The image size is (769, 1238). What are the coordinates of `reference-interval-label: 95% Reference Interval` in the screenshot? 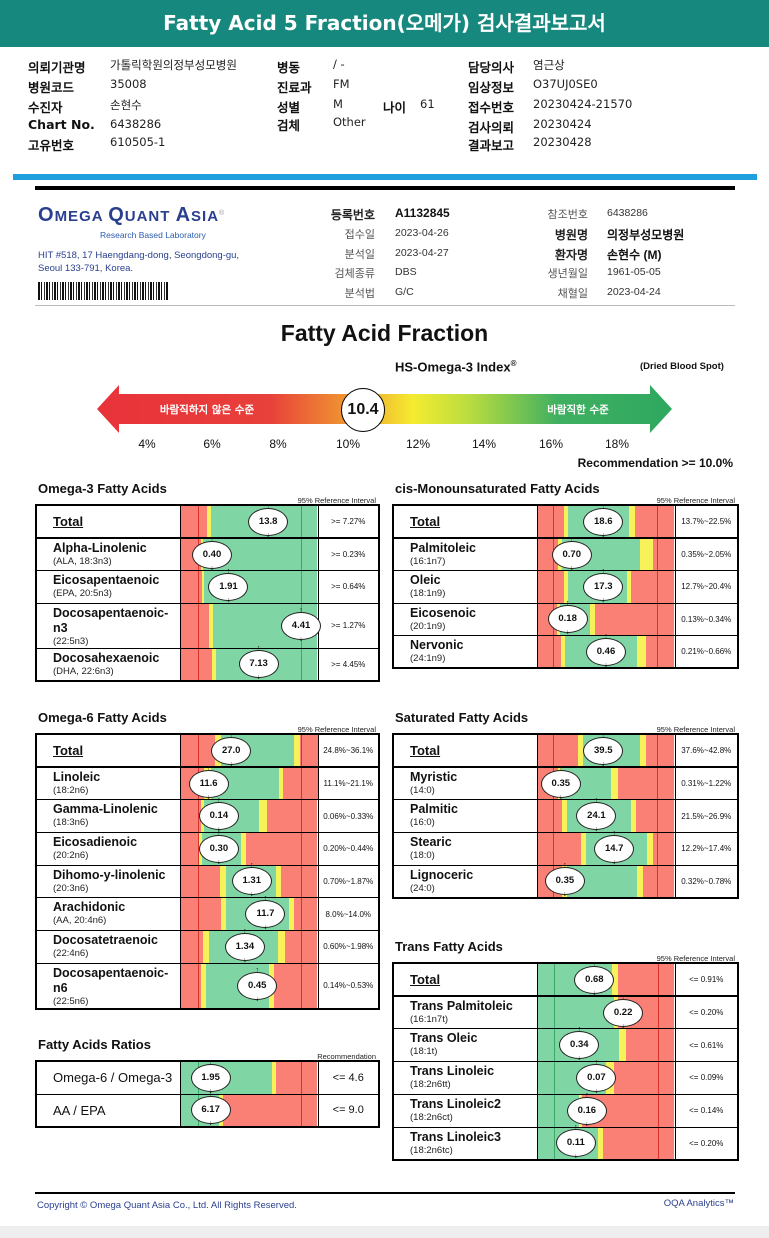 It's located at (336, 729).